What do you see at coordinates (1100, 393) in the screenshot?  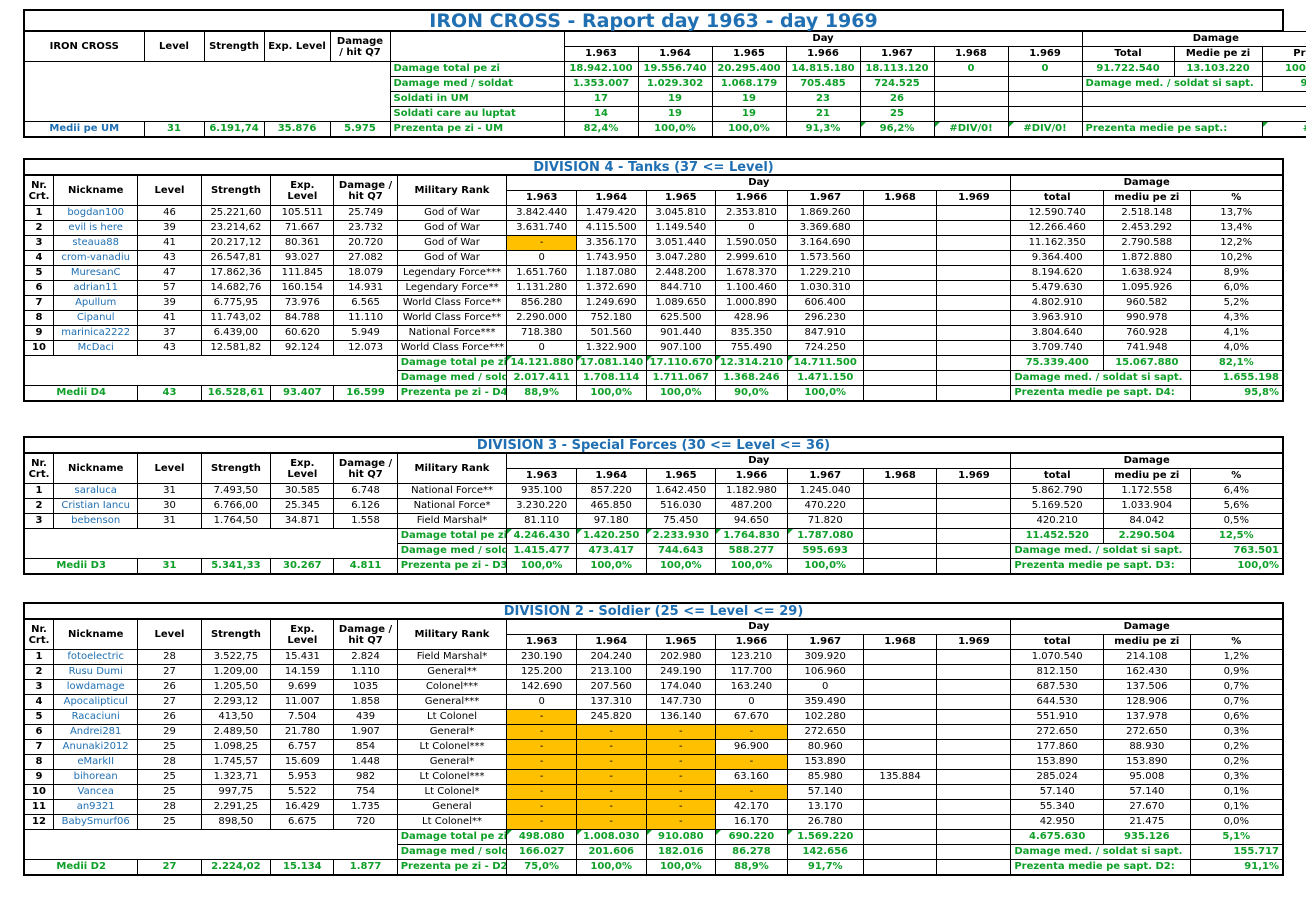 I see `division-week-presence-label: Prezenta medie pe sapt. D4:` at bounding box center [1100, 393].